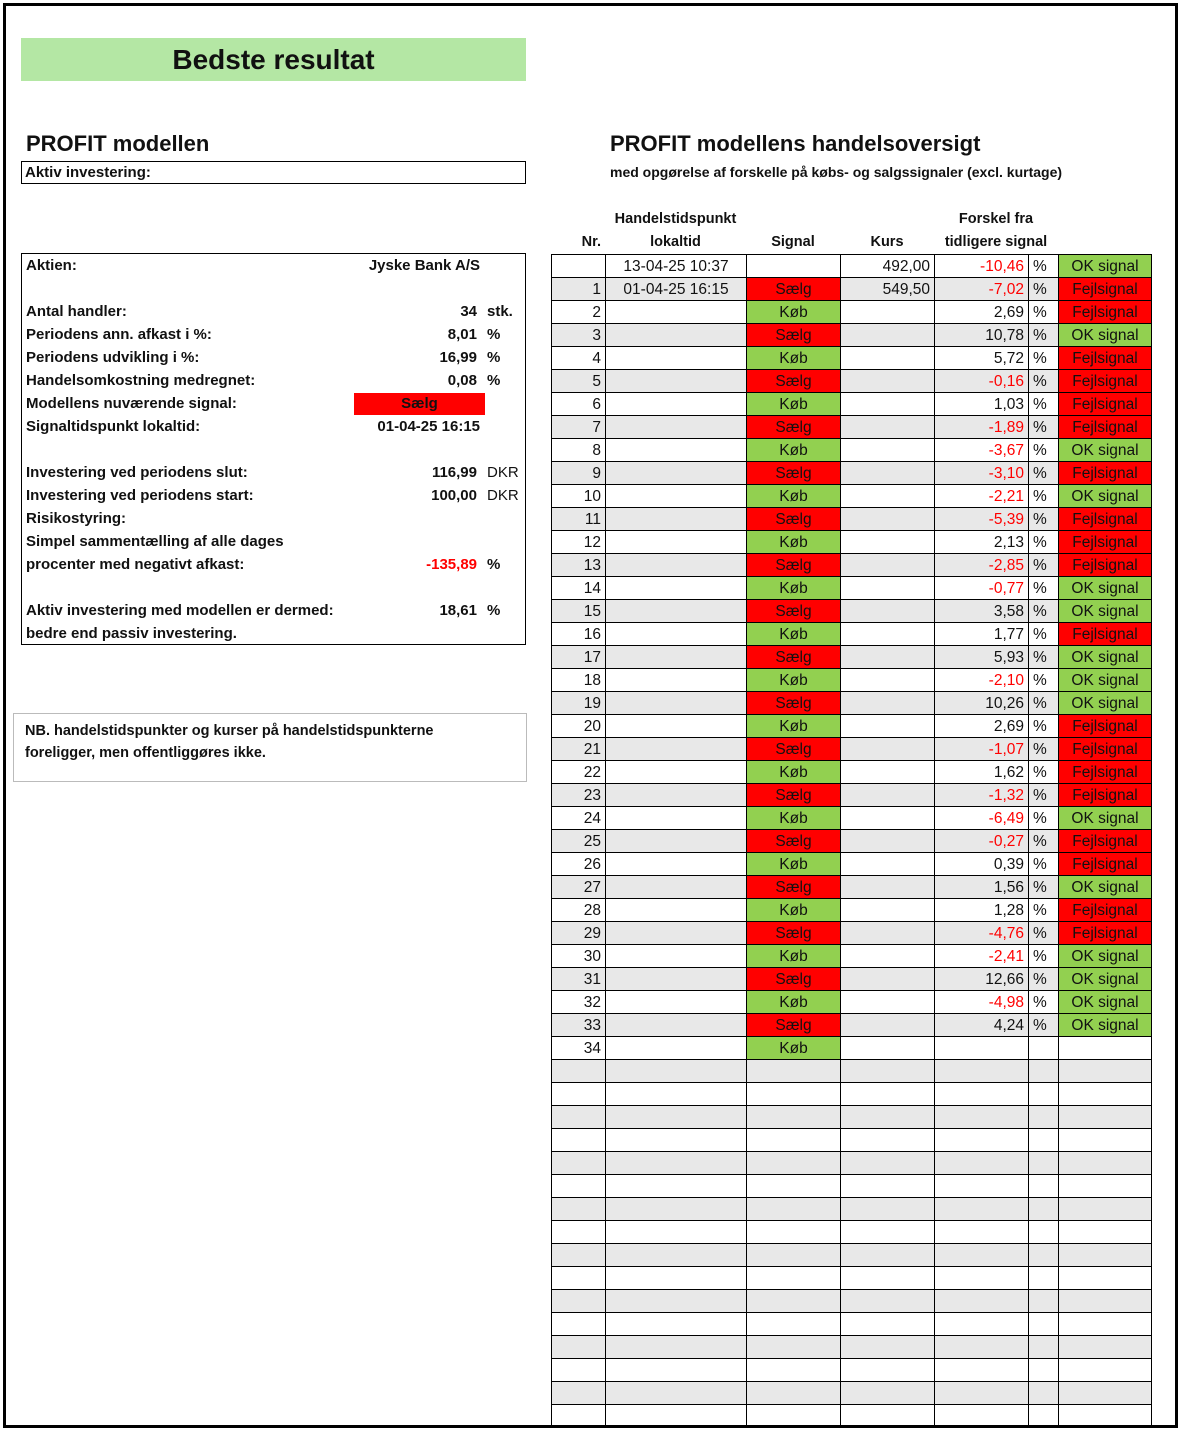  I want to click on risk-line2: procenter med negativt afkast:, so click(135, 564).